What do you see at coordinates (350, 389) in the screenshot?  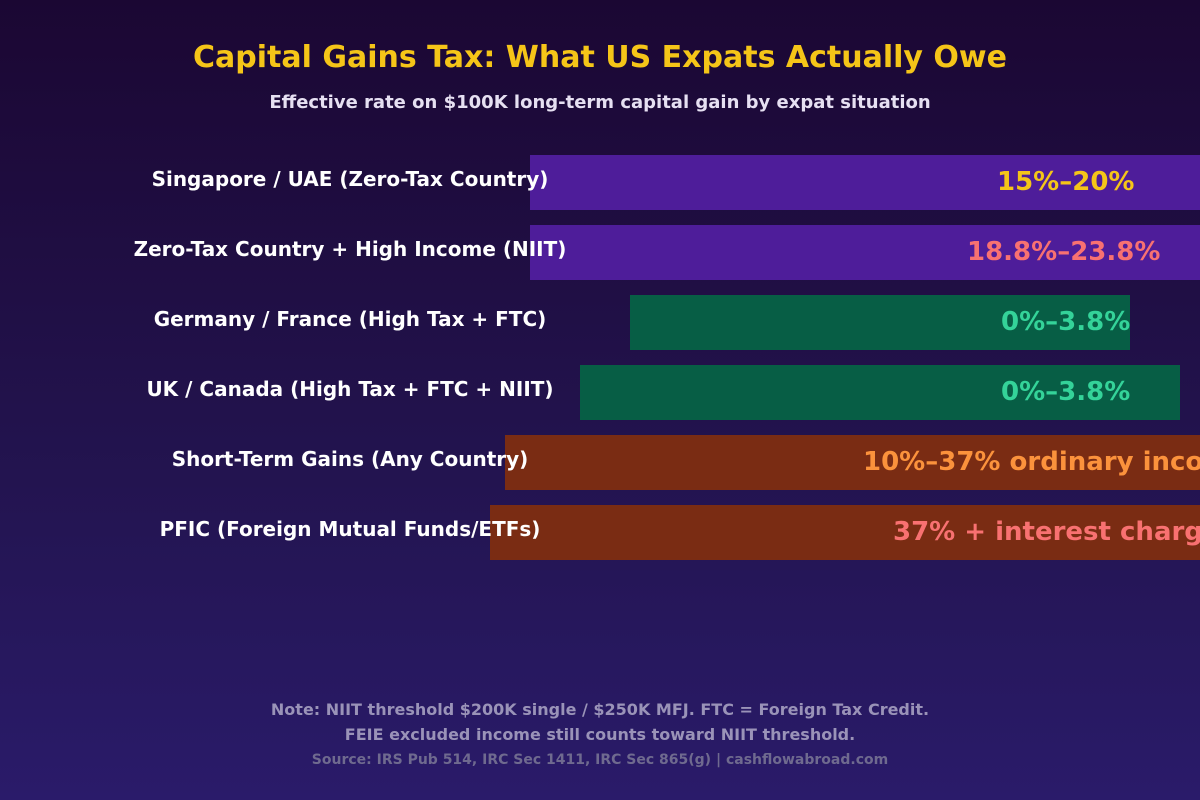 I see `category-label: UK / Canada (High Tax + FTC + NIIT)` at bounding box center [350, 389].